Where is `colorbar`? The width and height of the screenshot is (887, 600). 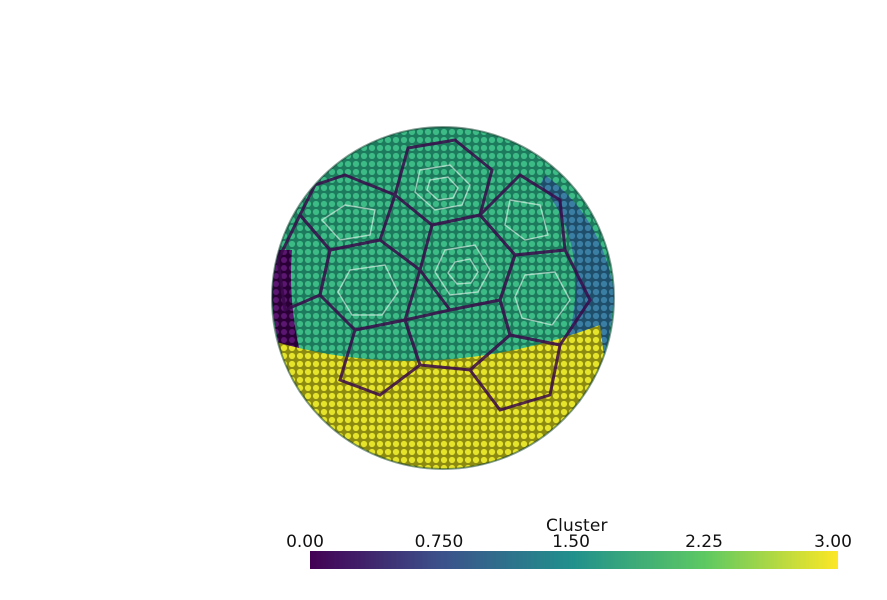
colorbar is located at coordinates (574, 560).